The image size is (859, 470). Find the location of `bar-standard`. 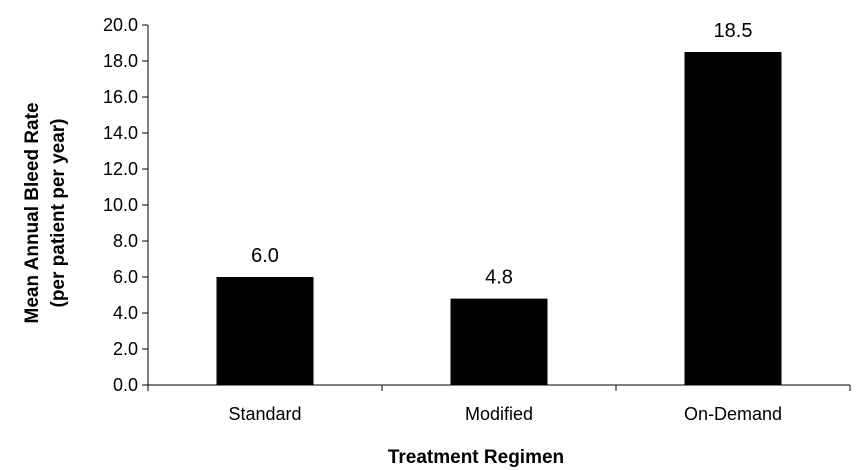

bar-standard is located at coordinates (265, 331).